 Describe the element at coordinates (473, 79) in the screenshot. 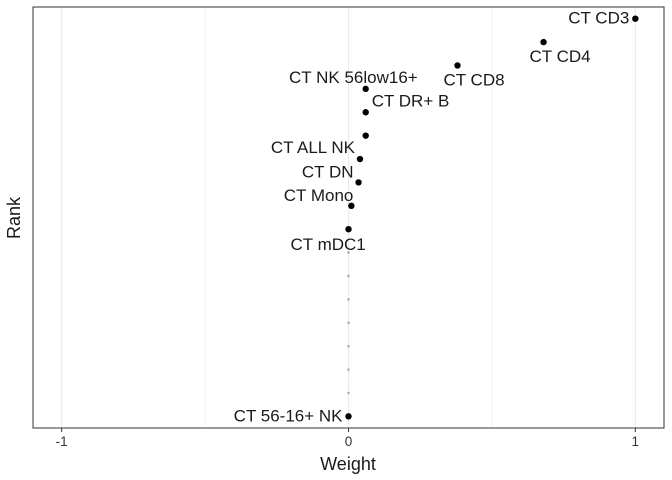

I see `point-label: CT CD8` at that location.